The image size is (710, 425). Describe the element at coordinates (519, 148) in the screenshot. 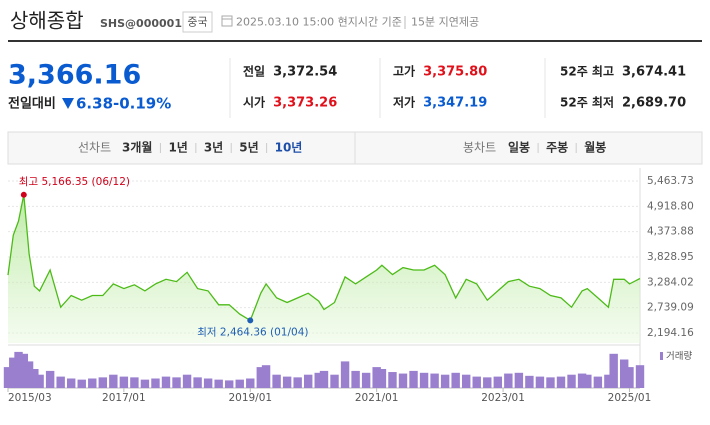

I see `tab-option: 일봉` at that location.